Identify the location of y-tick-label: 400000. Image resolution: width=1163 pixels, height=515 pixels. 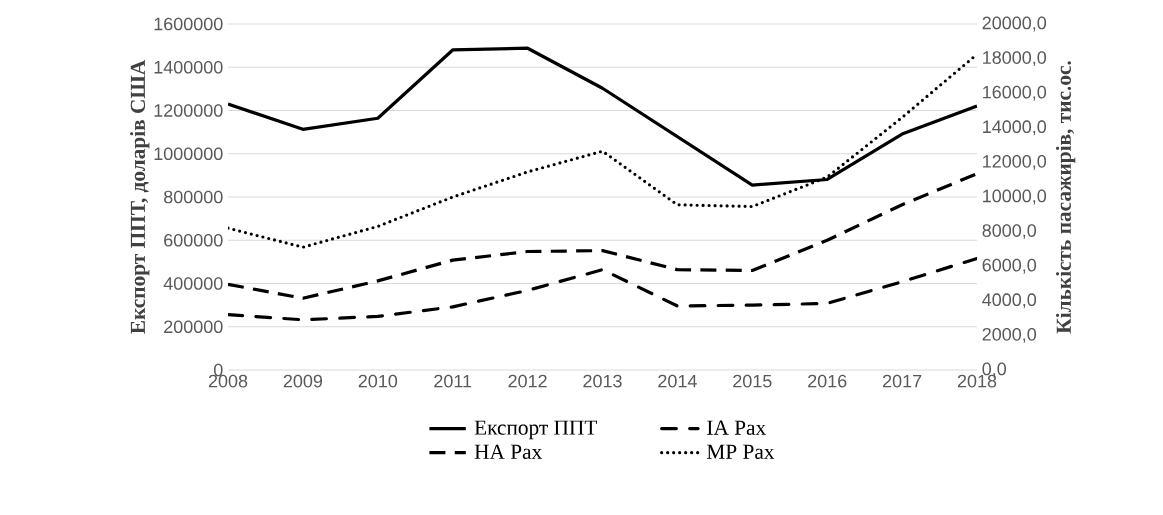
(193, 283).